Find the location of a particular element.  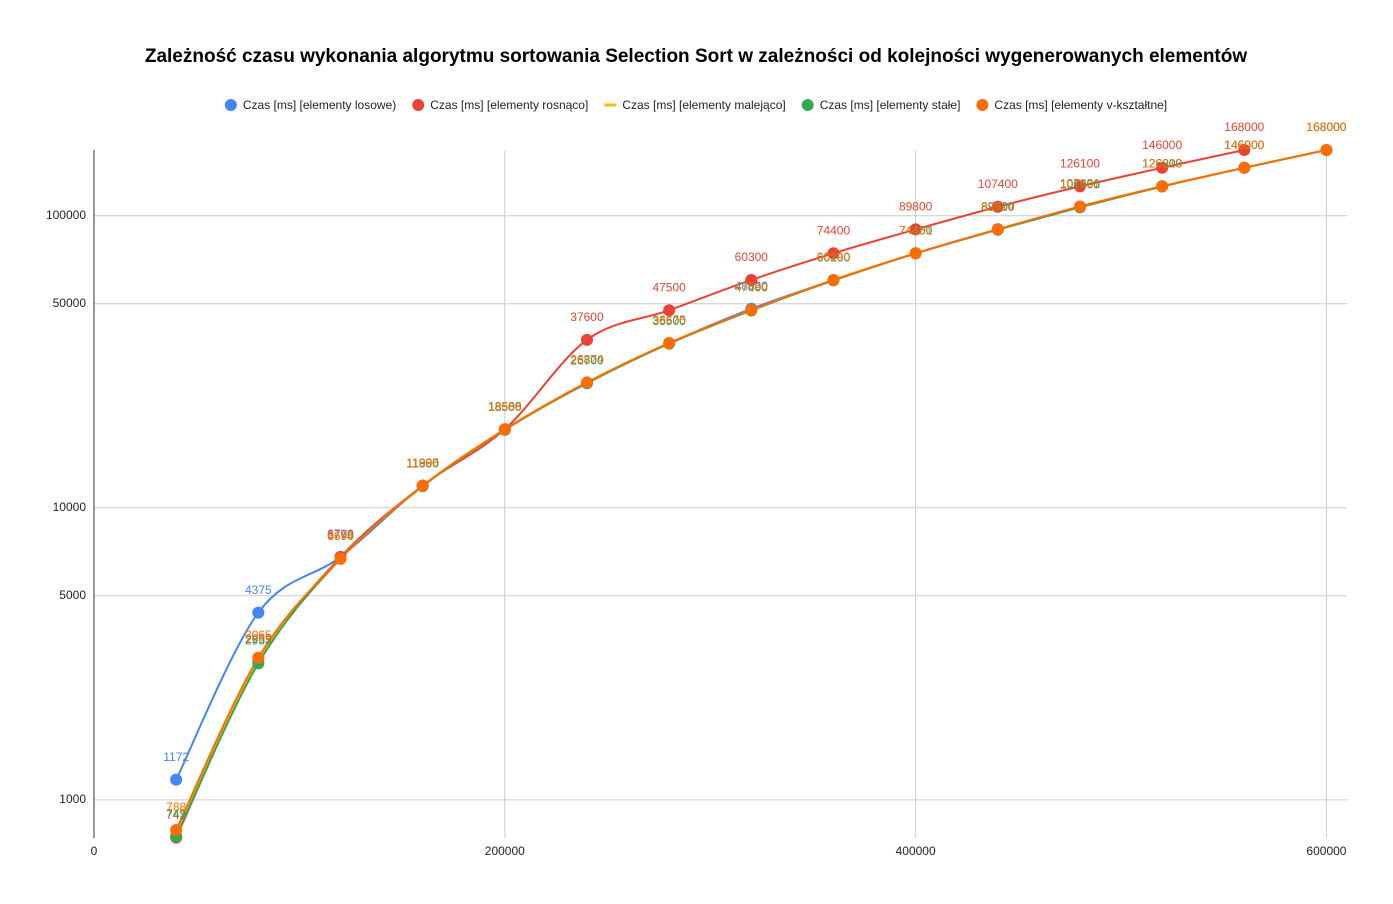

data-label: 36500 is located at coordinates (669, 321).